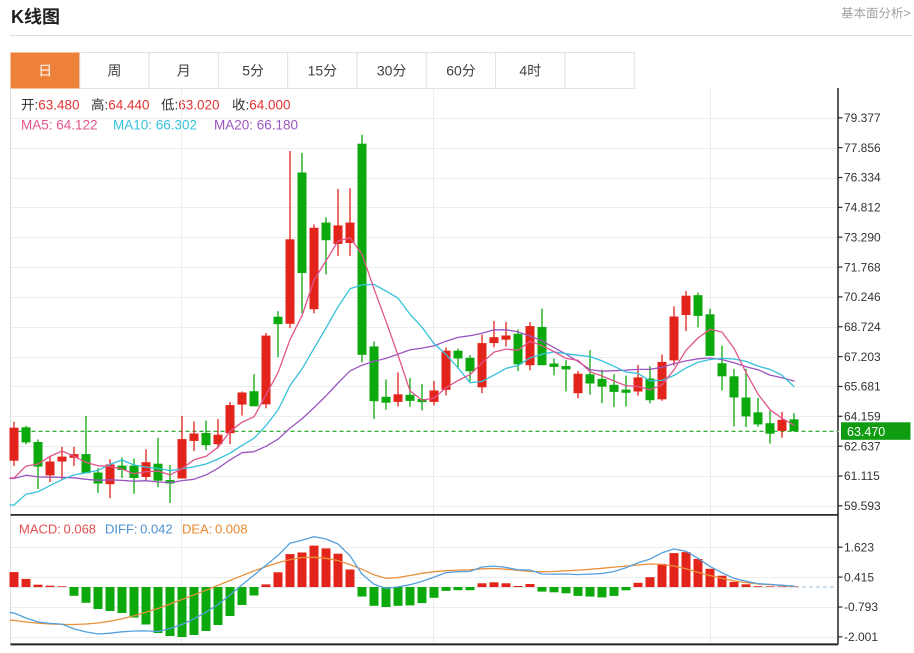  Describe the element at coordinates (127, 105) in the screenshot. I see `svg-text: :64.440` at that location.